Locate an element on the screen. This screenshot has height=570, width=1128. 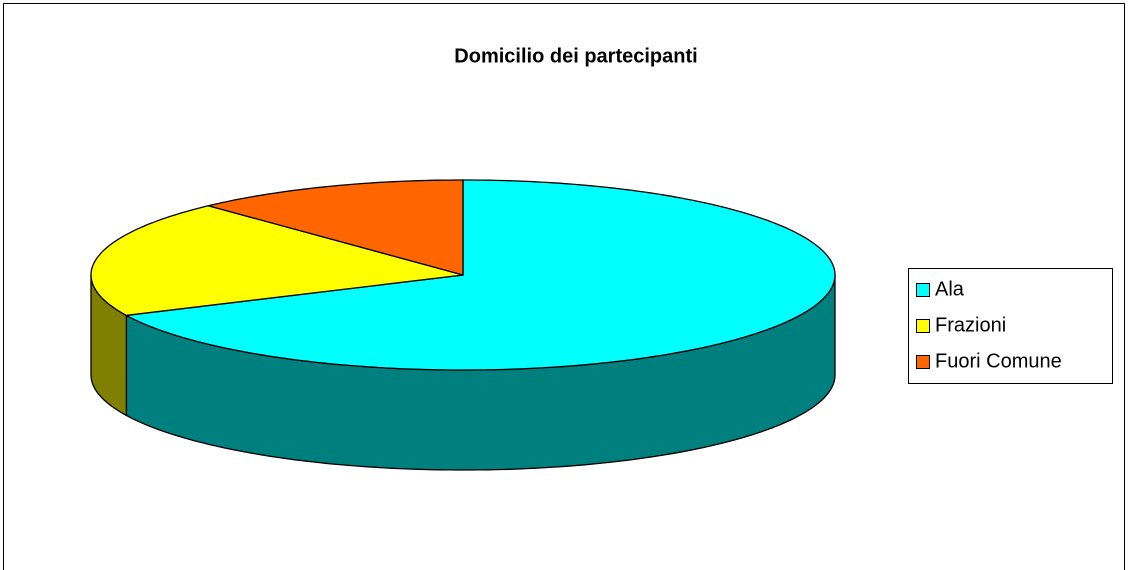
chart-title: Domicilio dei partecipanti is located at coordinates (575, 56).